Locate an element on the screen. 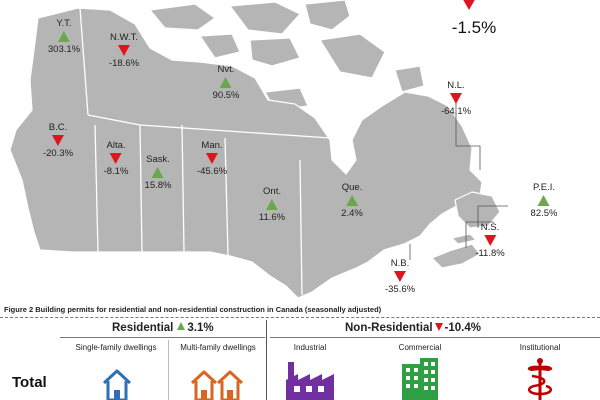  pei is located at coordinates (464, 239).